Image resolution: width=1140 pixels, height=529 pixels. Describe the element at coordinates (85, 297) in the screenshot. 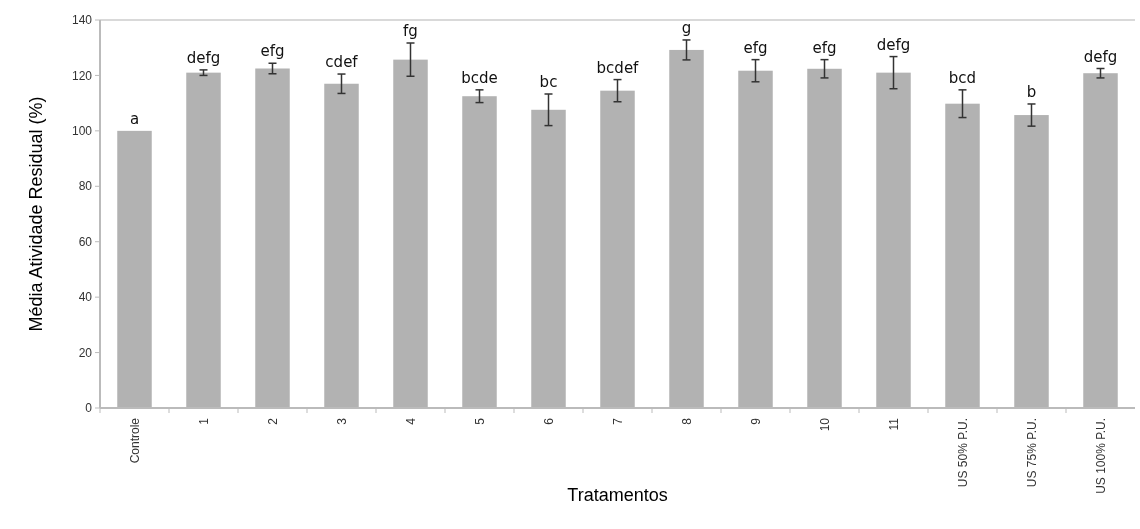

I see `y-tick-label: 40` at that location.